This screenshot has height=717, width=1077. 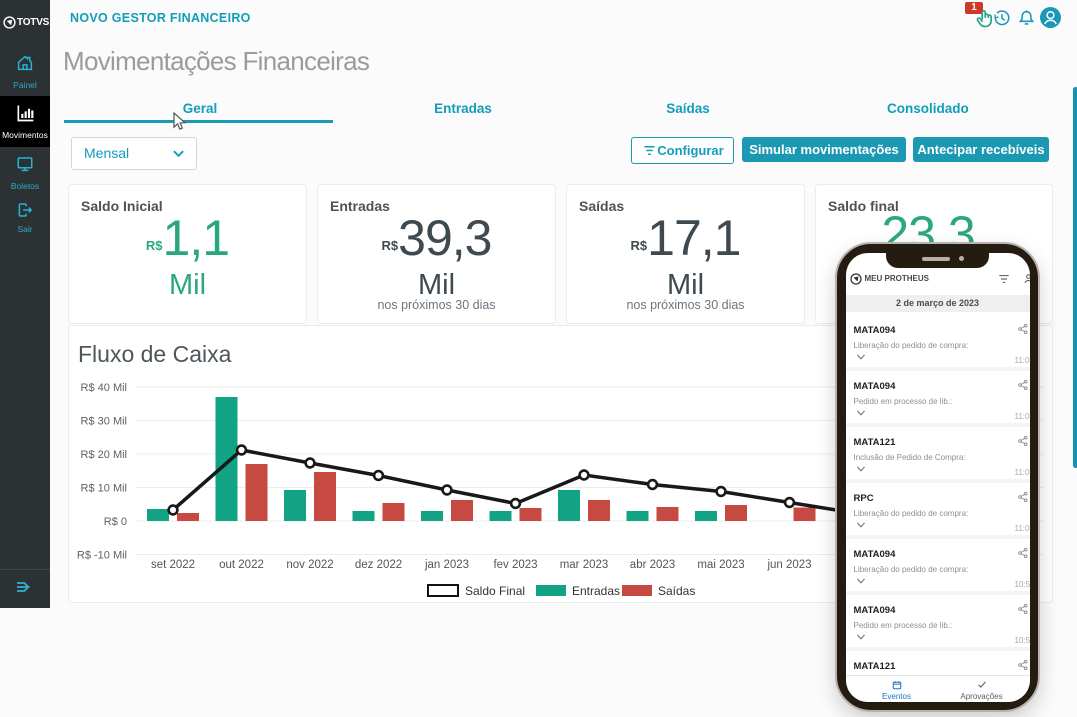 I want to click on svg-text: out 2022, so click(x=241, y=565).